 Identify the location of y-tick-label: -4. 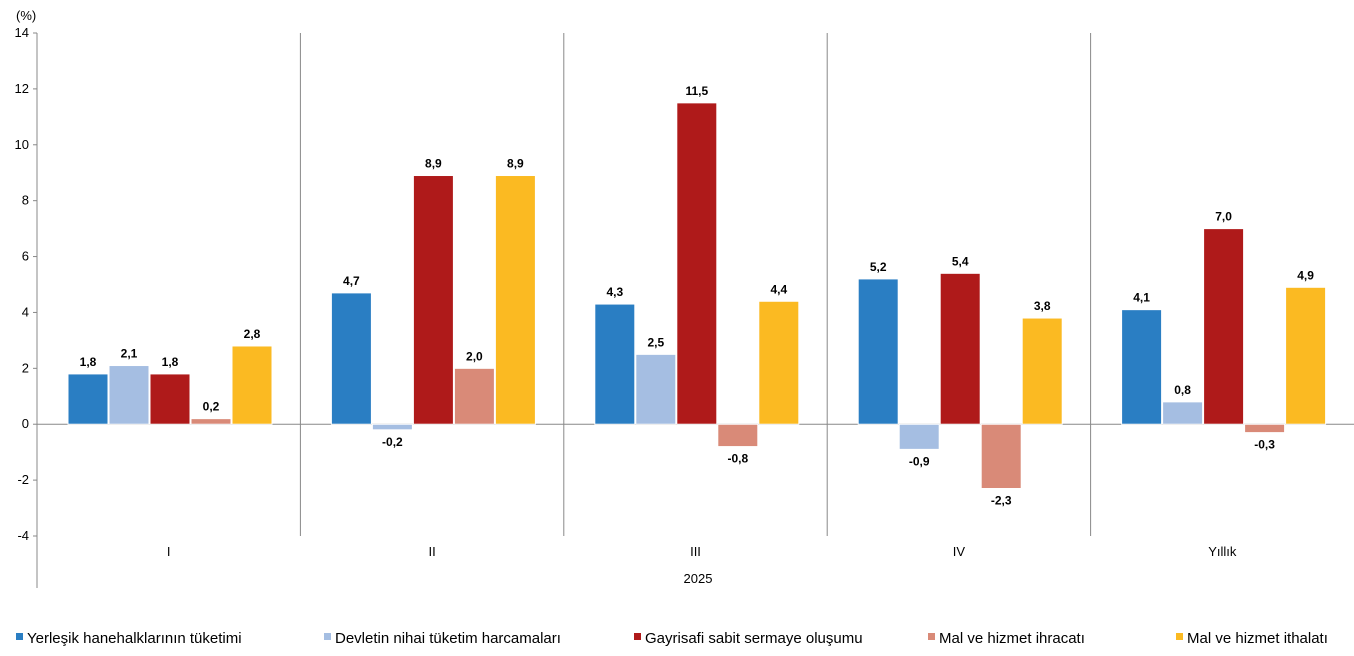
(23, 535).